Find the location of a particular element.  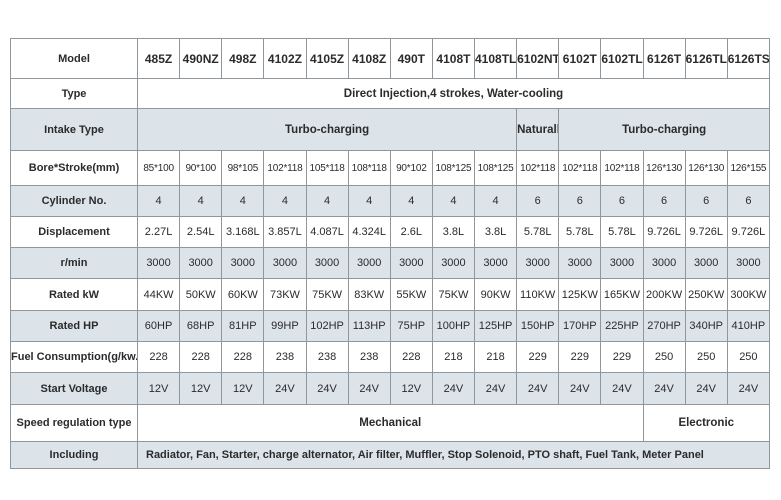

fuel-cell: 218 is located at coordinates (495, 357).